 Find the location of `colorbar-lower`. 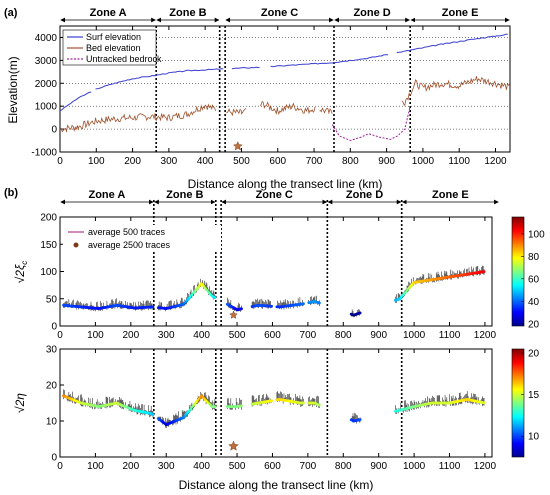

colorbar-lower is located at coordinates (518, 403).